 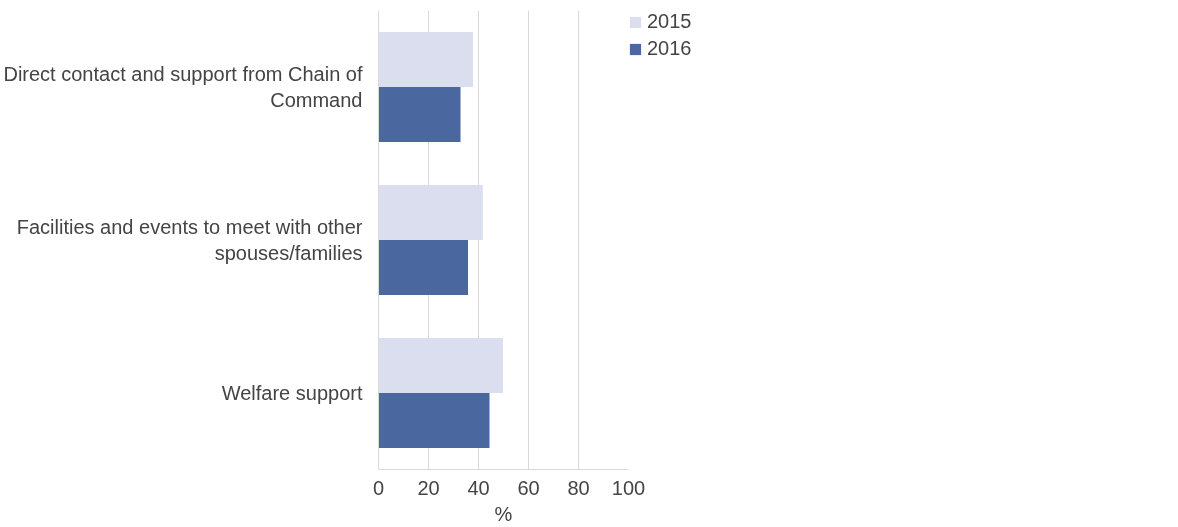 What do you see at coordinates (189, 240) in the screenshot?
I see `y-tick-label: Facilities and events to meet with other spouses/families` at bounding box center [189, 240].